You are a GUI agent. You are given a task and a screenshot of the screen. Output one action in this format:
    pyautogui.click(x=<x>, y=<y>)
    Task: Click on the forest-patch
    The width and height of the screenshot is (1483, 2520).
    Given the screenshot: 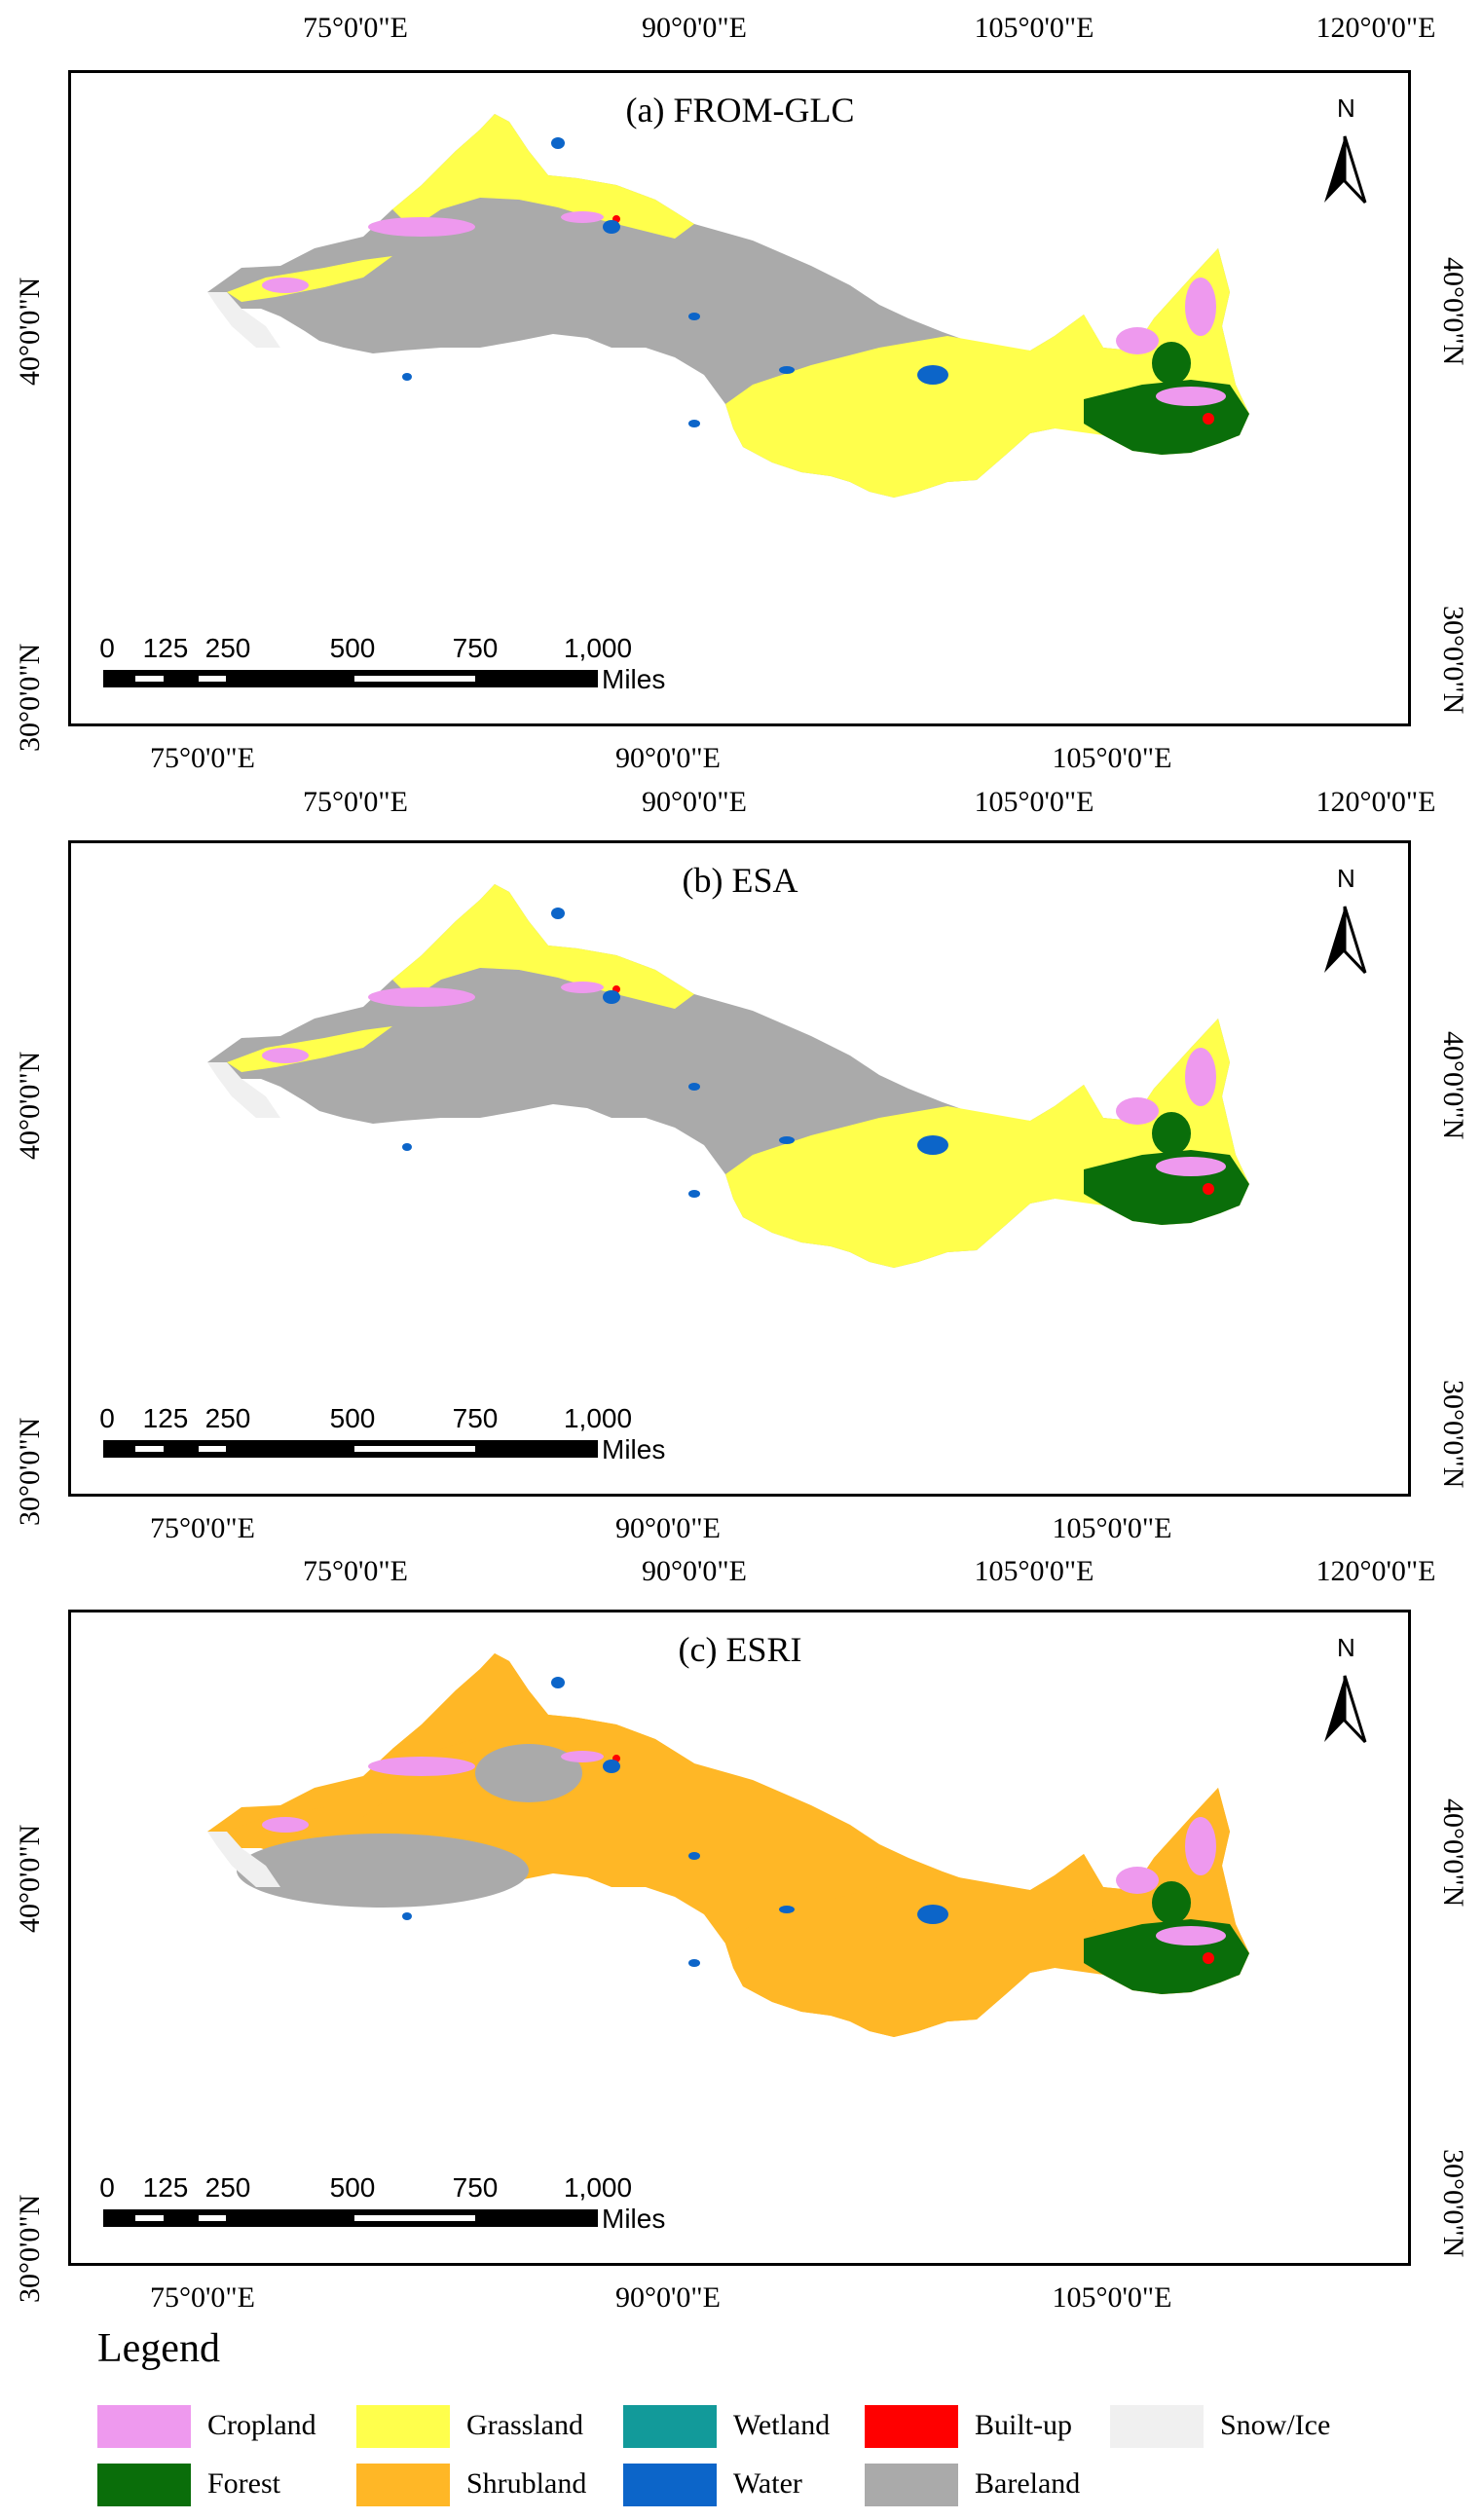 What is the action you would take?
    pyautogui.click(x=1171, y=1902)
    